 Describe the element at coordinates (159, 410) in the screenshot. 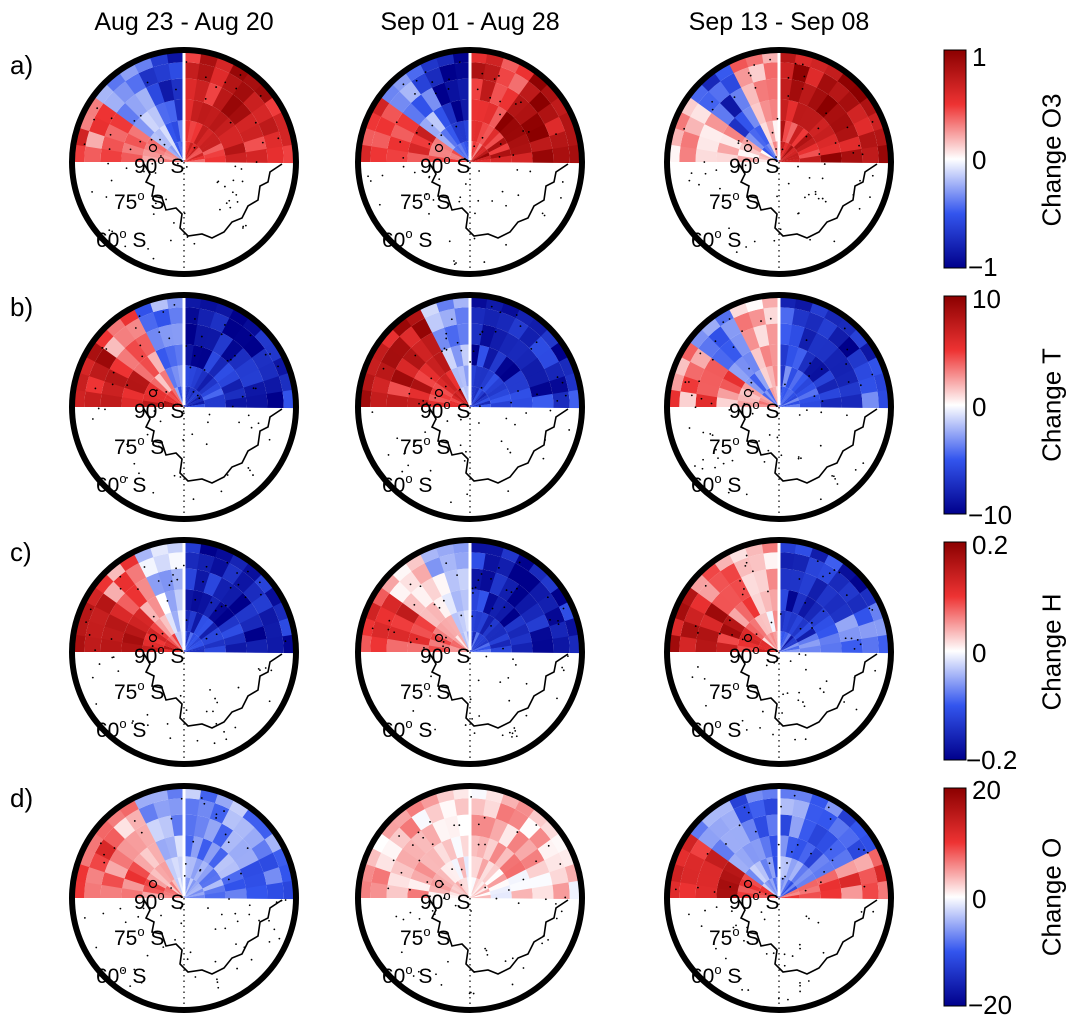

I see `latitude-label-lat90: 90o S` at that location.